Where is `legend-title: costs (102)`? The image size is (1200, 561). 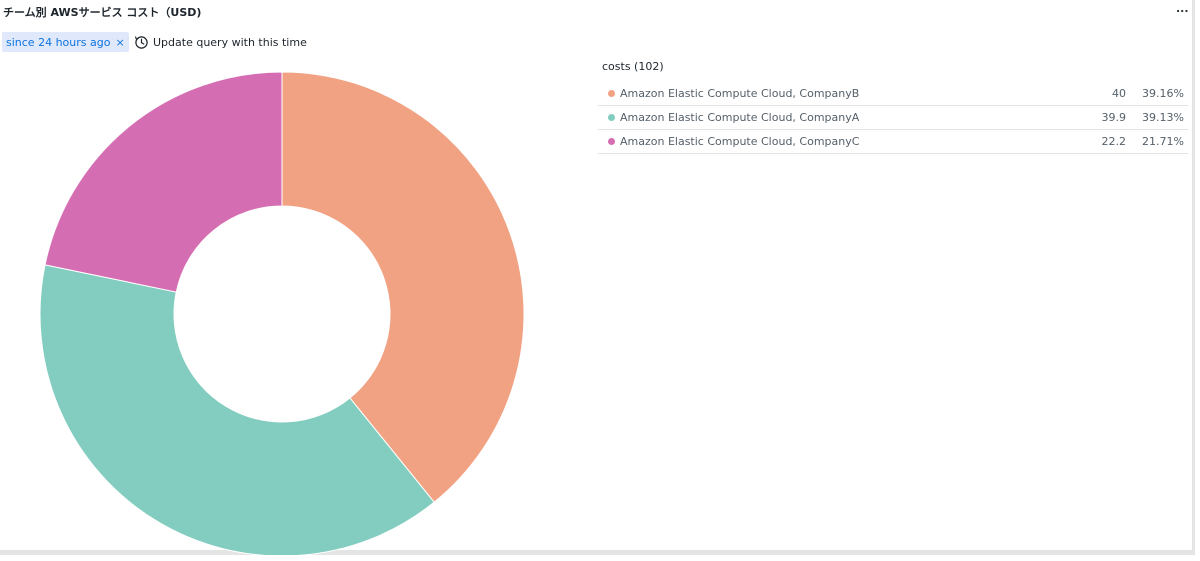
legend-title: costs (102) is located at coordinates (633, 66).